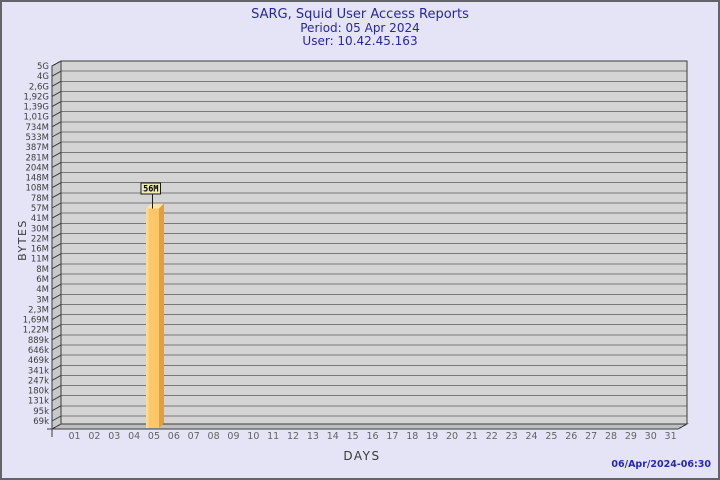  Describe the element at coordinates (38, 392) in the screenshot. I see `y-tick-label: 180k` at that location.